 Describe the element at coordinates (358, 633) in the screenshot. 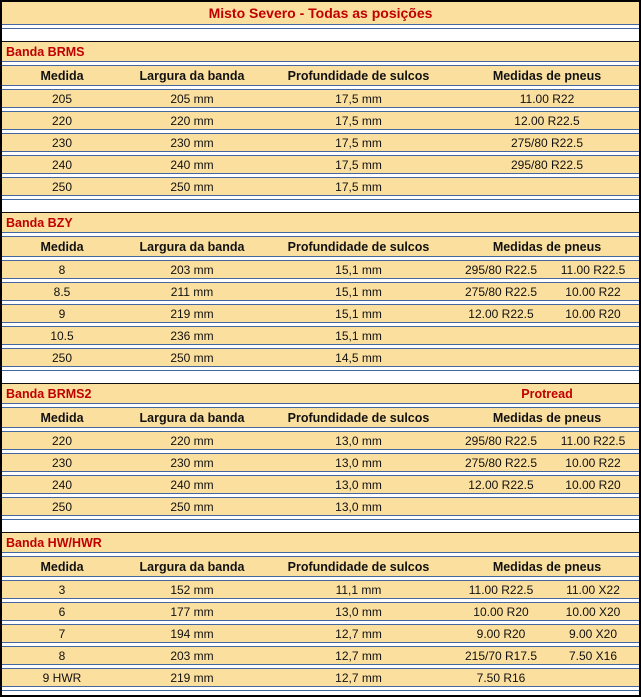

I see `cell-profundidade: 12,7 mm` at that location.